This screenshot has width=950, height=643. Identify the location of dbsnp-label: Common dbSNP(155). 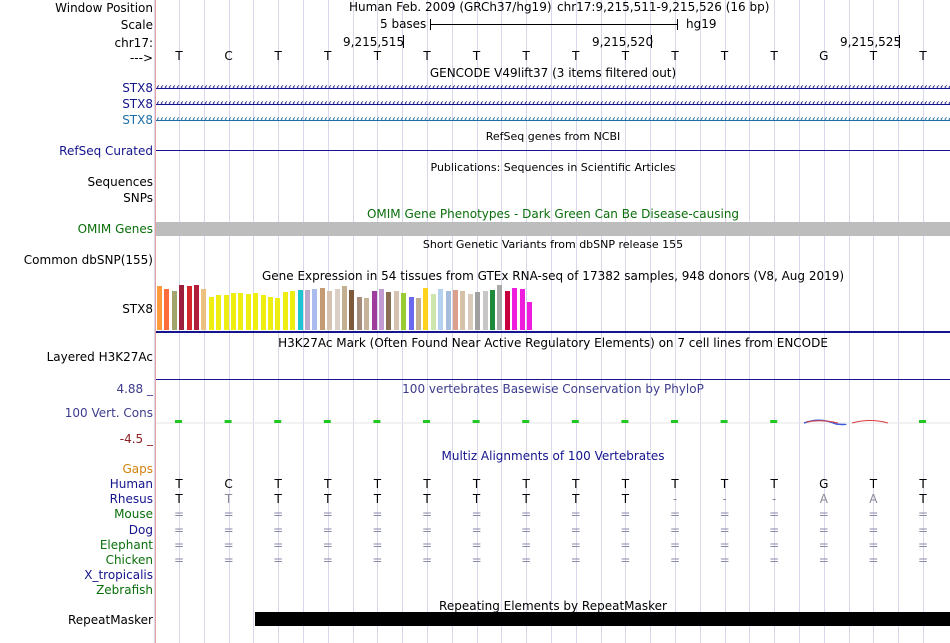
(88, 260).